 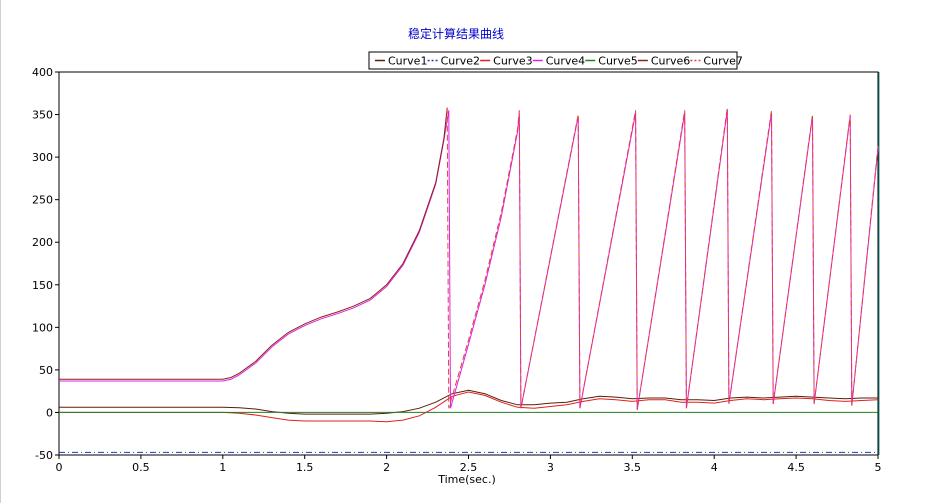 I want to click on chart-title: 稳定计算结果曲线, so click(x=456, y=33).